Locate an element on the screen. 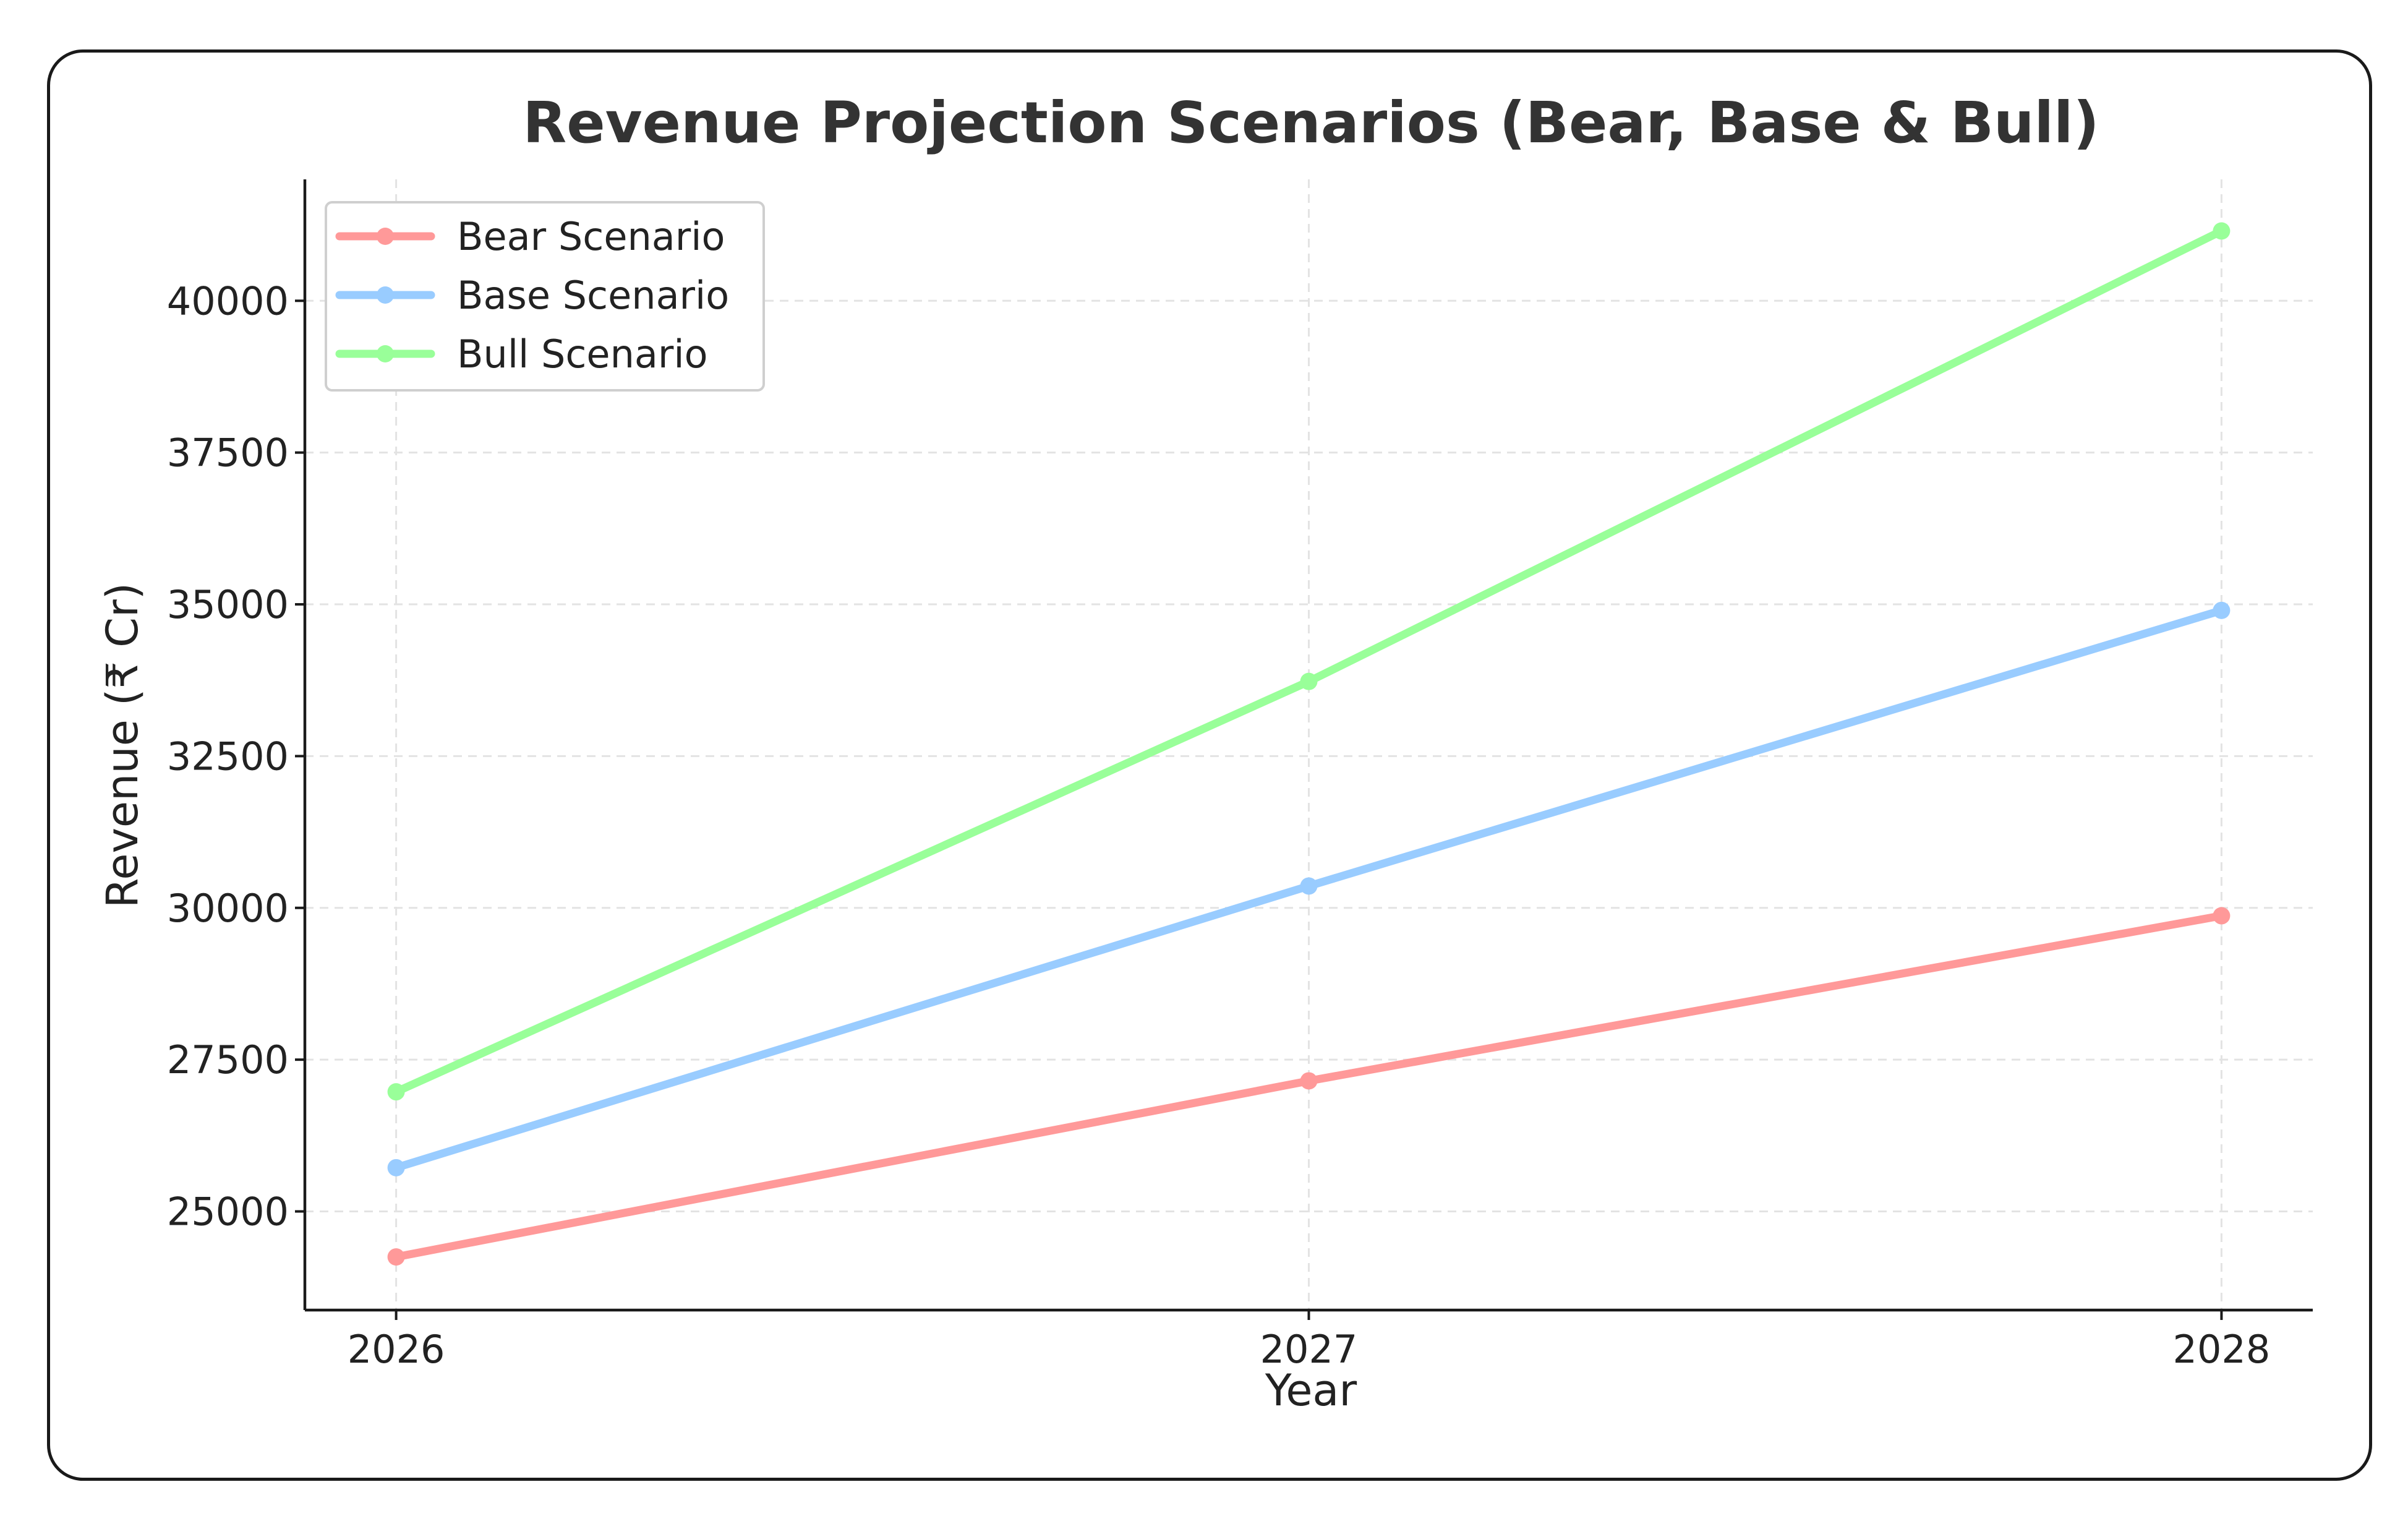  x-tick-label: 2026 is located at coordinates (396, 1349).